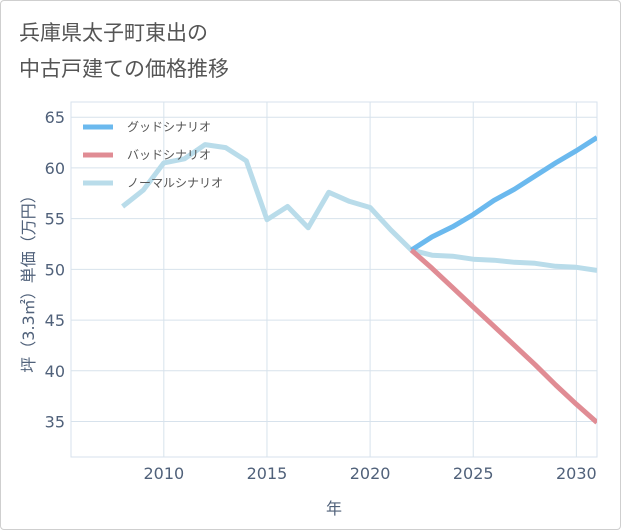 Image resolution: width=621 pixels, height=530 pixels. Describe the element at coordinates (55, 117) in the screenshot. I see `y-tick-label: 65` at that location.